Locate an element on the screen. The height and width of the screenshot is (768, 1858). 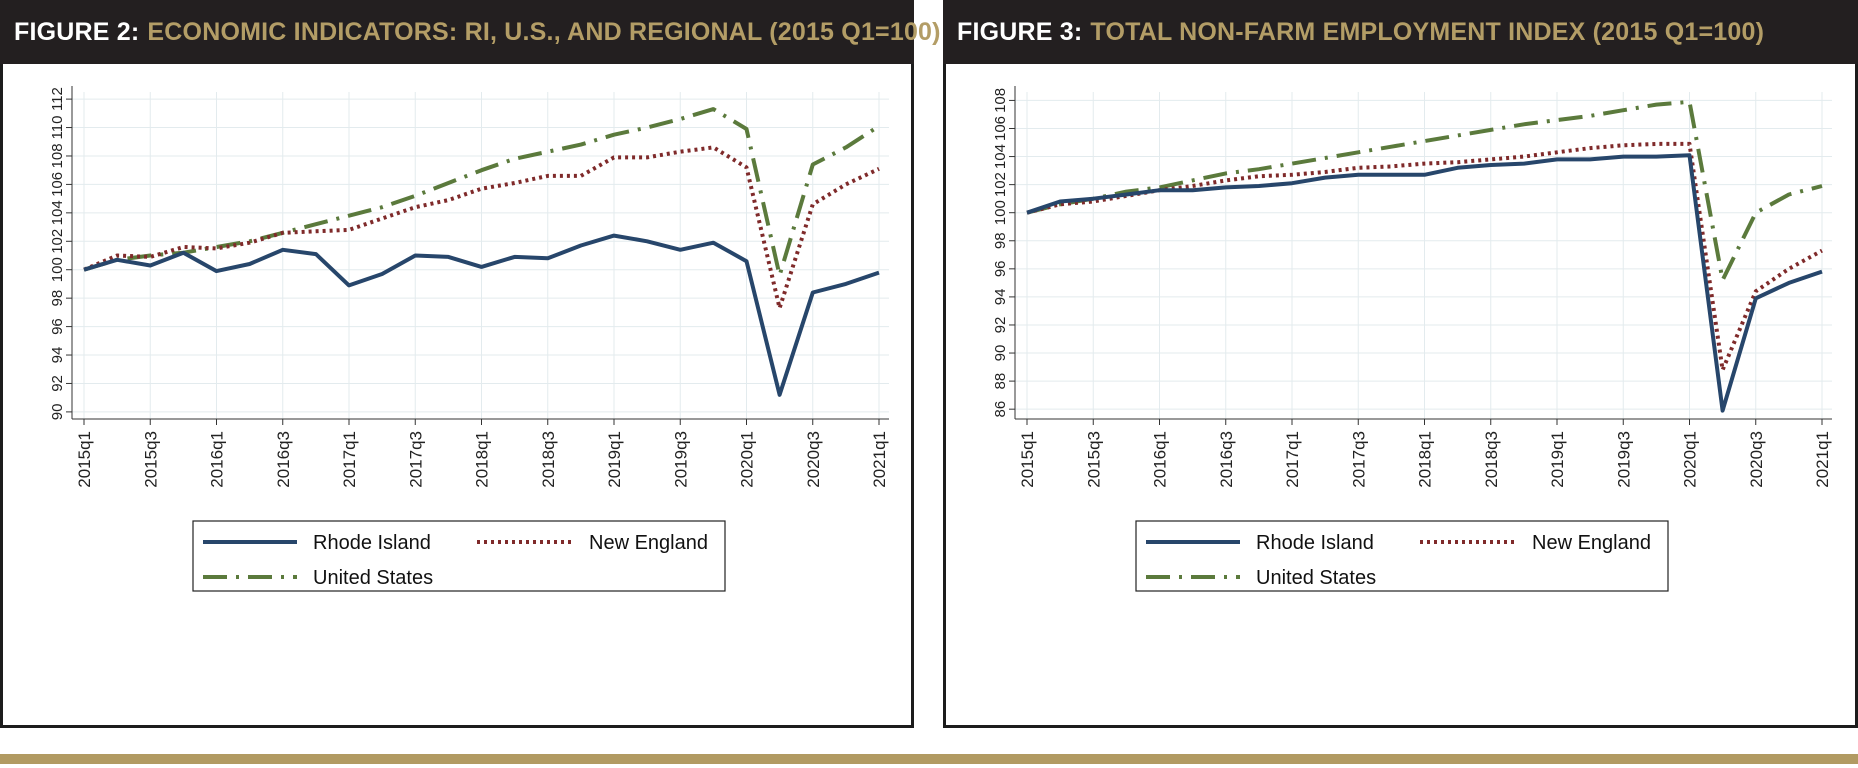
y-tick-label: 112 is located at coordinates (57, 99).